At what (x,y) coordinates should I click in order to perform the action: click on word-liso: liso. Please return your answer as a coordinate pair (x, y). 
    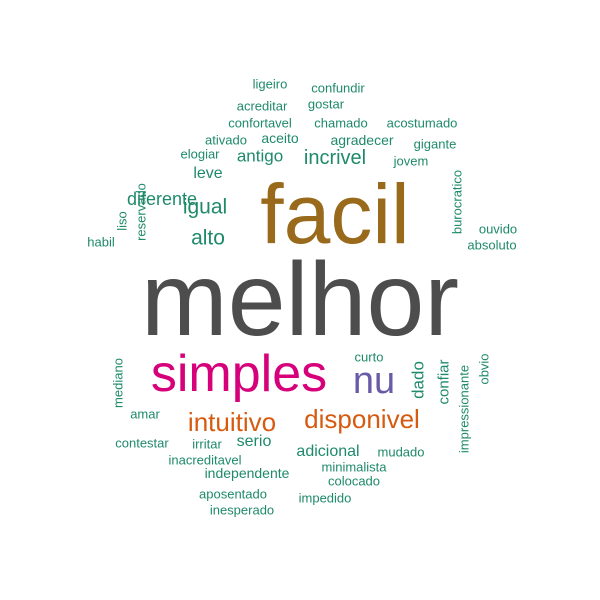
    Looking at the image, I should click on (122, 221).